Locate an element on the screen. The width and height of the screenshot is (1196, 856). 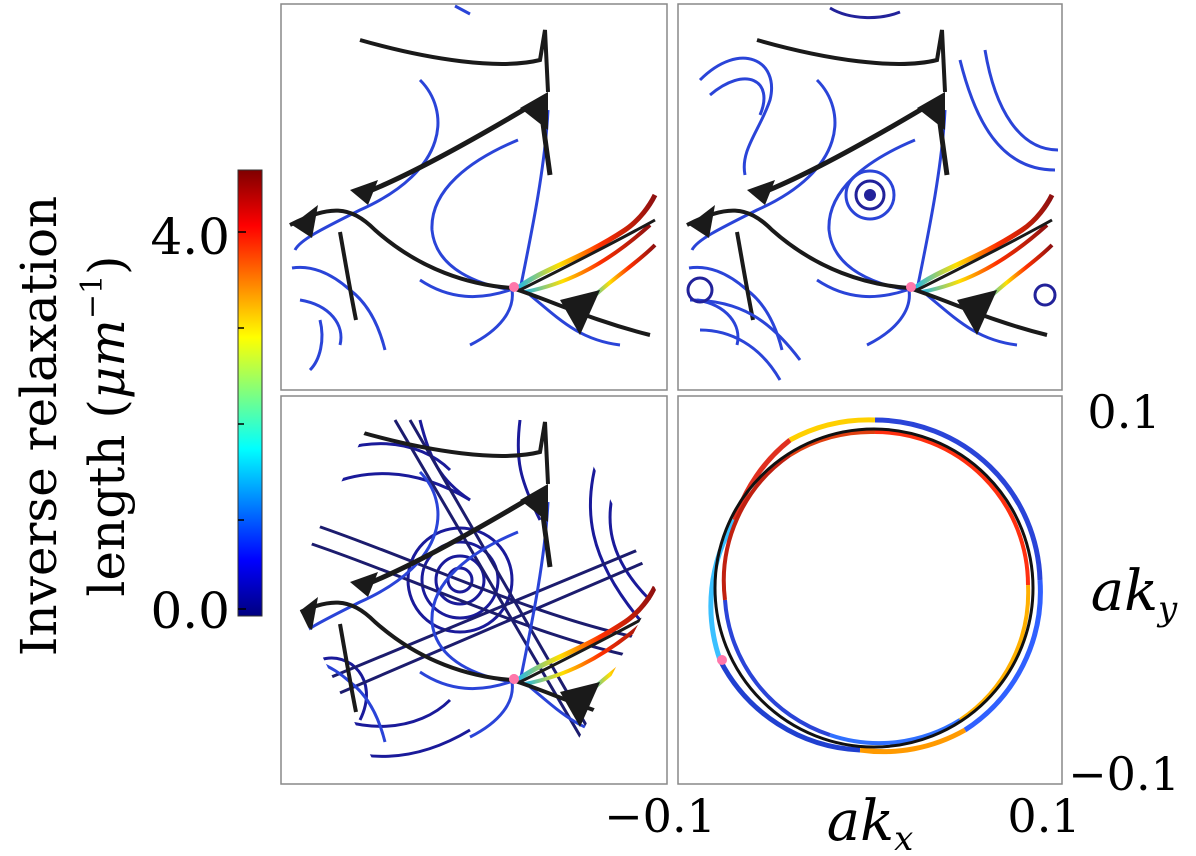
y-tick-max: 0.1 is located at coordinates (1123, 412).